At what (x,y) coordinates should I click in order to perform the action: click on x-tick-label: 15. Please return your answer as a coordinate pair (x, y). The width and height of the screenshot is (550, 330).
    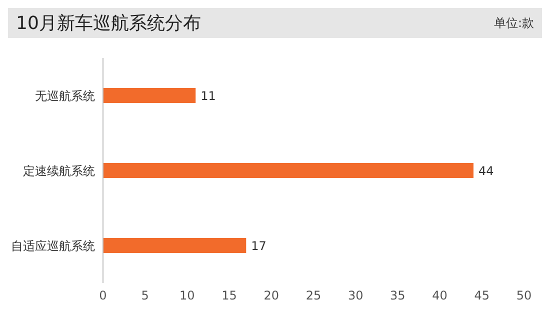
    Looking at the image, I should click on (229, 295).